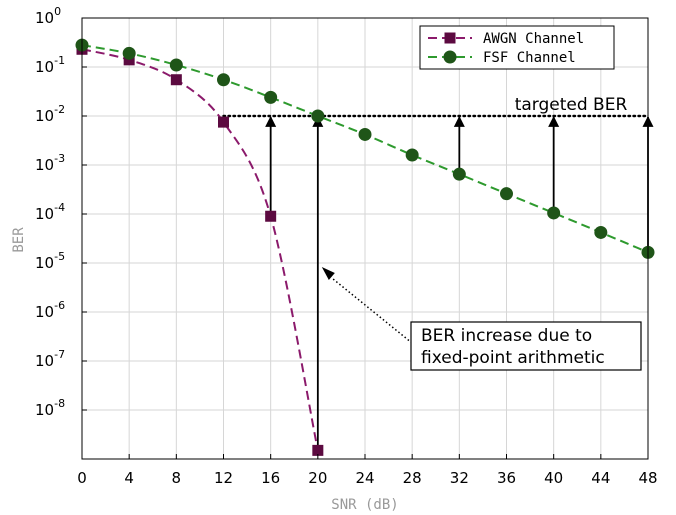 The image size is (676, 515). Describe the element at coordinates (571, 105) in the screenshot. I see `target-ber-label: targeted BER` at that location.